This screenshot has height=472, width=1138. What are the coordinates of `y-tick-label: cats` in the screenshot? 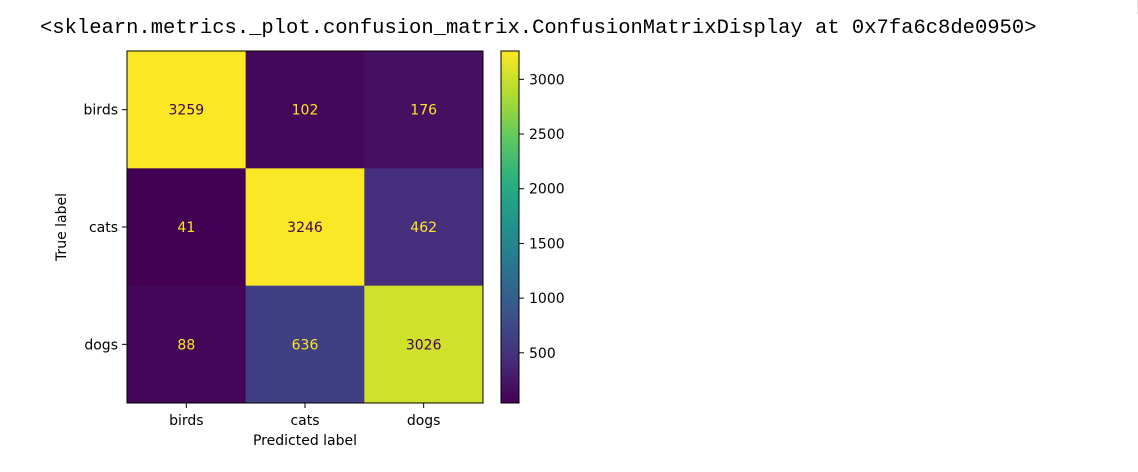 It's located at (103, 228).